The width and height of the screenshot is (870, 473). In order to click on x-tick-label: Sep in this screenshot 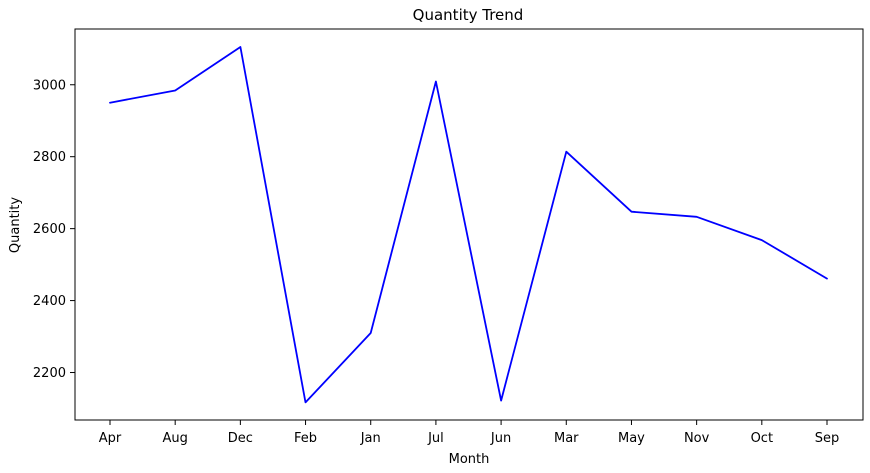, I will do `click(827, 438)`.